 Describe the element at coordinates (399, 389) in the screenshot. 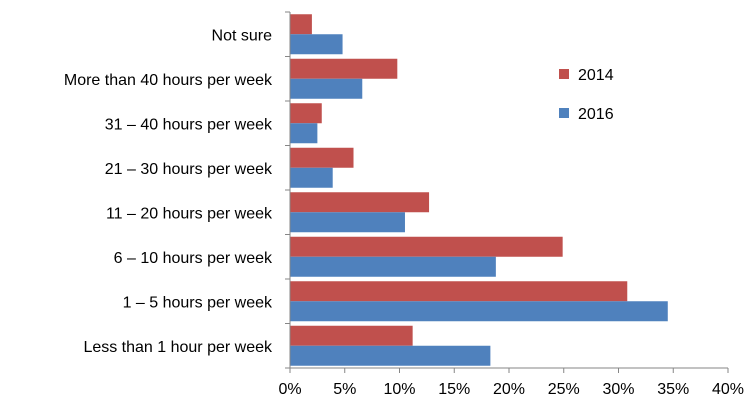

I see `x-tick-label: 10%` at that location.